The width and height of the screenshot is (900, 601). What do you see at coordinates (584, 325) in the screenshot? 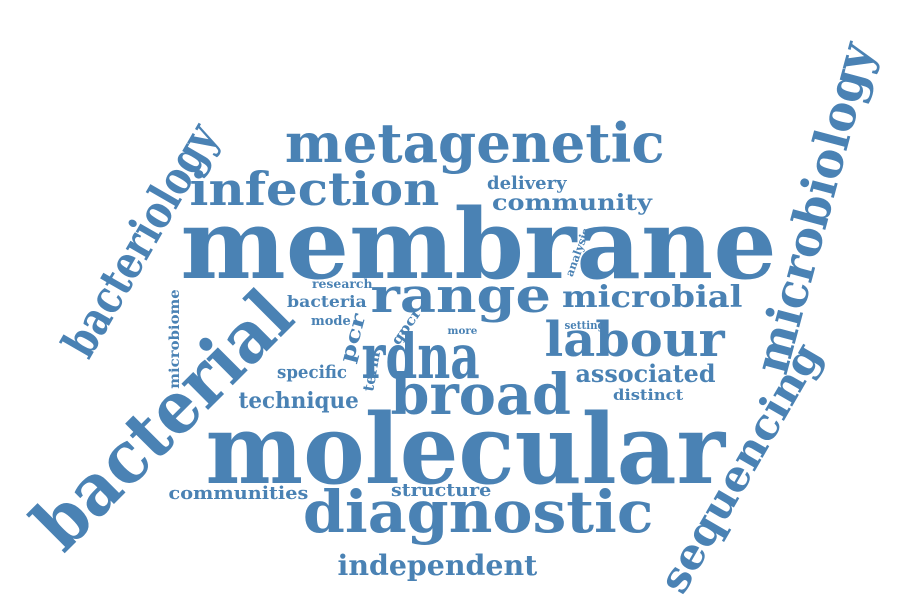
I see `word-setting: setting` at bounding box center [584, 325].